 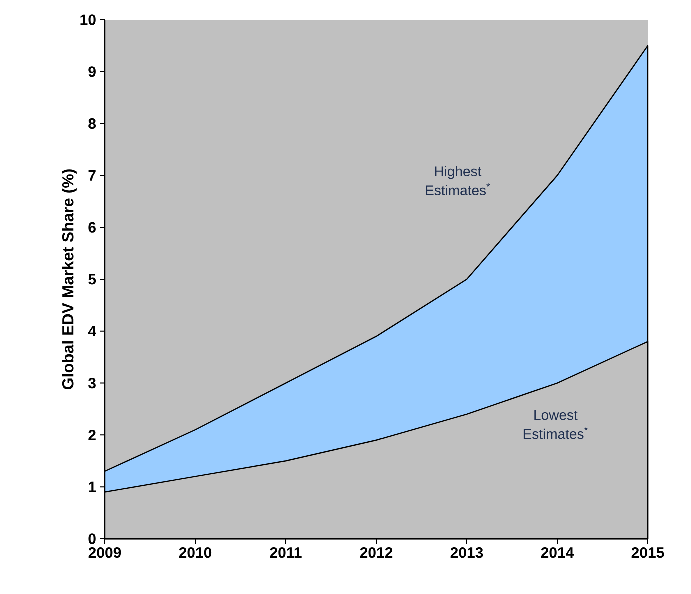 I want to click on y-tick-label: 0, so click(x=92, y=539).